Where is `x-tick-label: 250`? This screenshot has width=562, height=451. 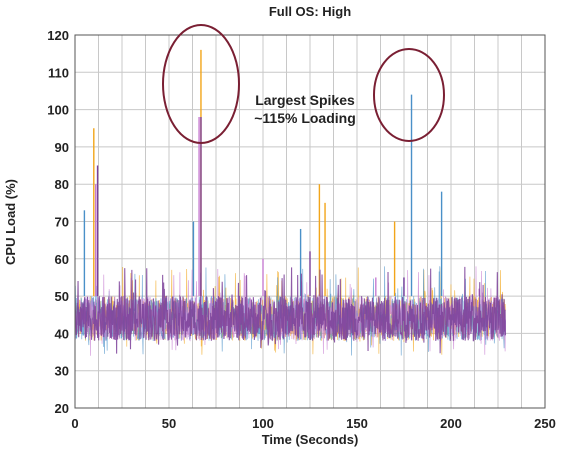 x-tick-label: 250 is located at coordinates (545, 423).